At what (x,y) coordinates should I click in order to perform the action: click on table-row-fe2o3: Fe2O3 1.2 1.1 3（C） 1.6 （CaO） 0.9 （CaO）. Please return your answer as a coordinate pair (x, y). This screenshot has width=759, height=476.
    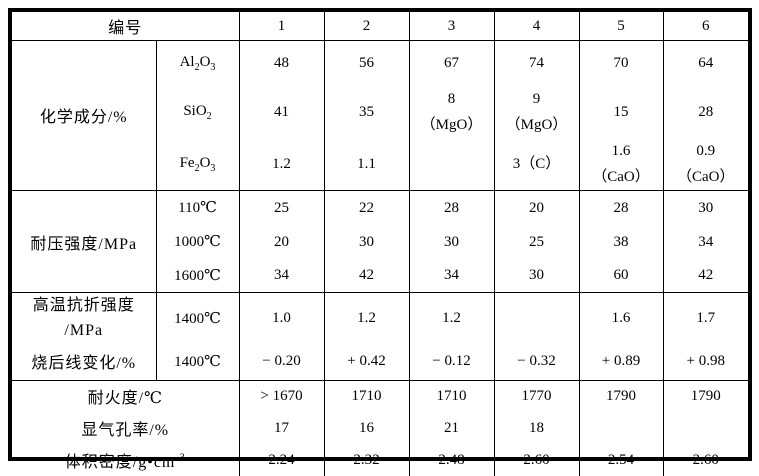
    Looking at the image, I should click on (380, 164).